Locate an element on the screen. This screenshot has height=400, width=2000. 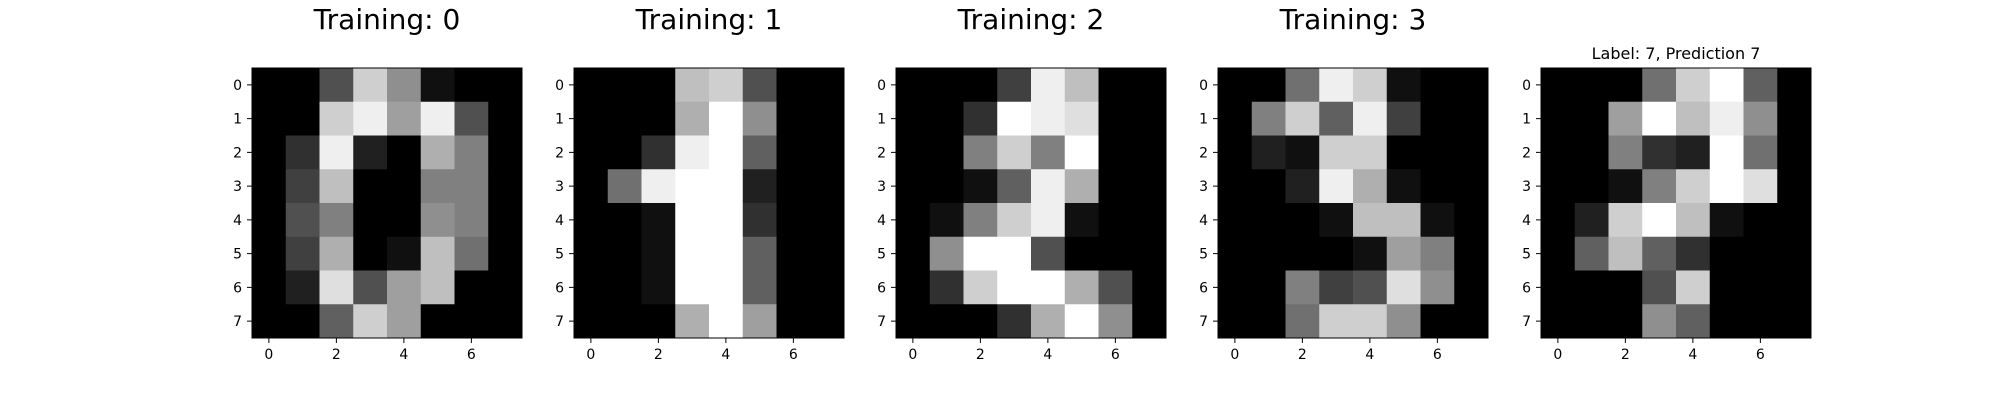
x-tick-label: 2 is located at coordinates (980, 355).